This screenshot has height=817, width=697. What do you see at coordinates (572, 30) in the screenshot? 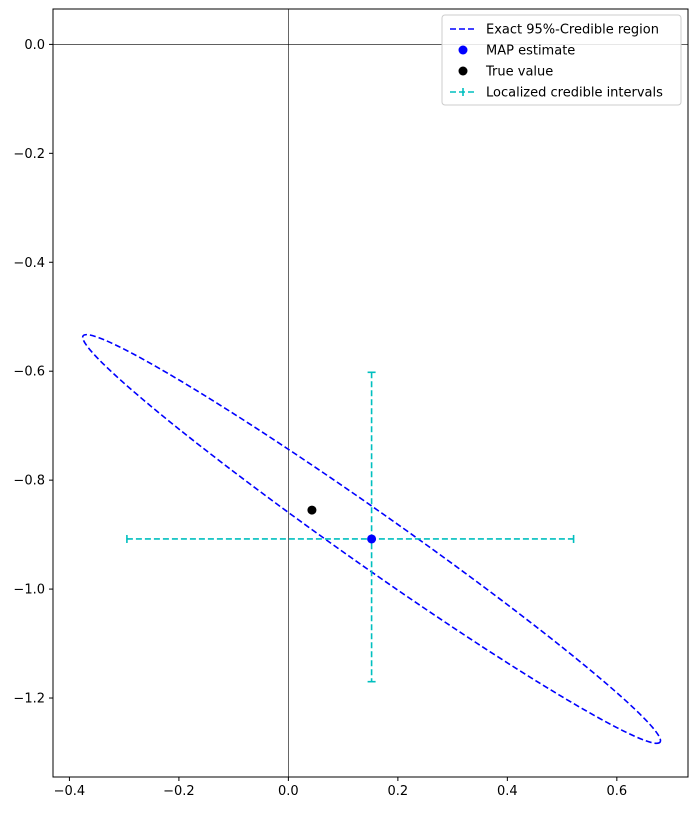
I see `legend-label: Exact 95%-Credible region` at bounding box center [572, 30].